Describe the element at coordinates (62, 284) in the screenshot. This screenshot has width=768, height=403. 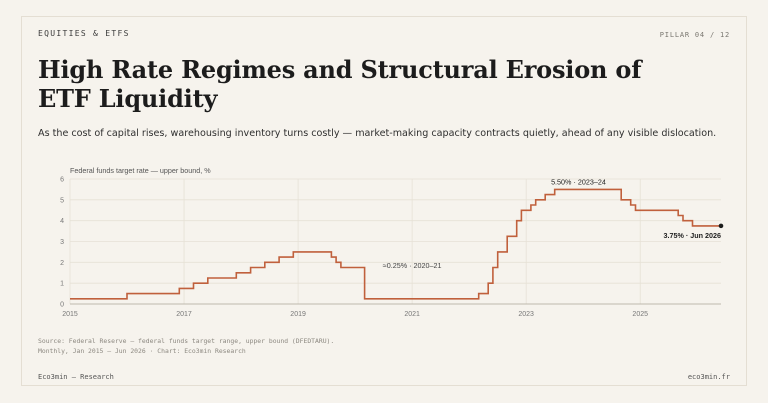
I see `y-tick-label: 1` at that location.